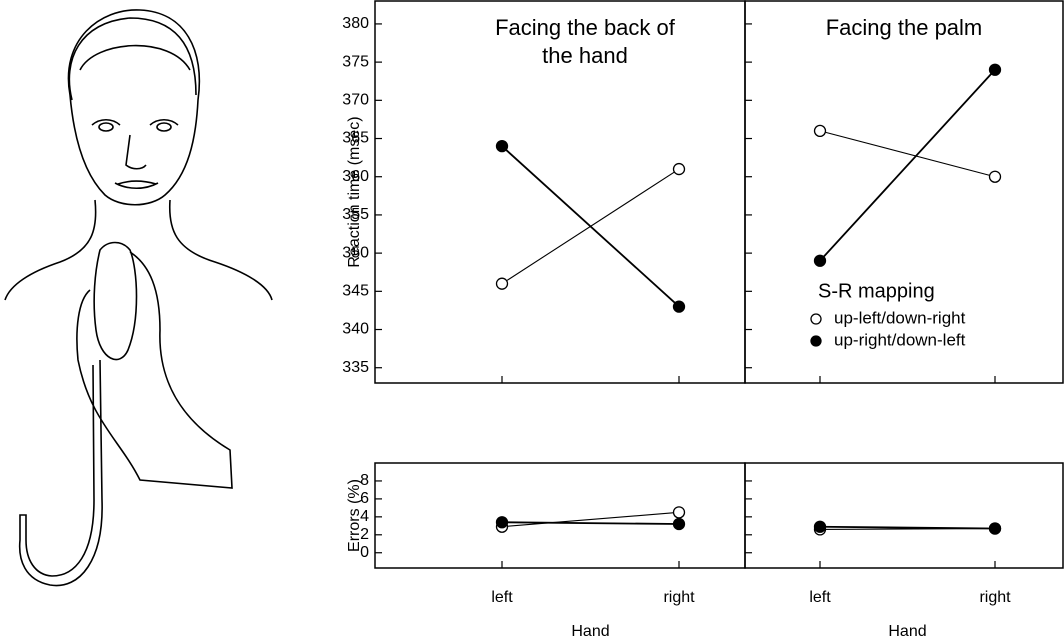 The height and width of the screenshot is (640, 1064). Describe the element at coordinates (355, 23) in the screenshot. I see `y-tick-label: 380` at that location.